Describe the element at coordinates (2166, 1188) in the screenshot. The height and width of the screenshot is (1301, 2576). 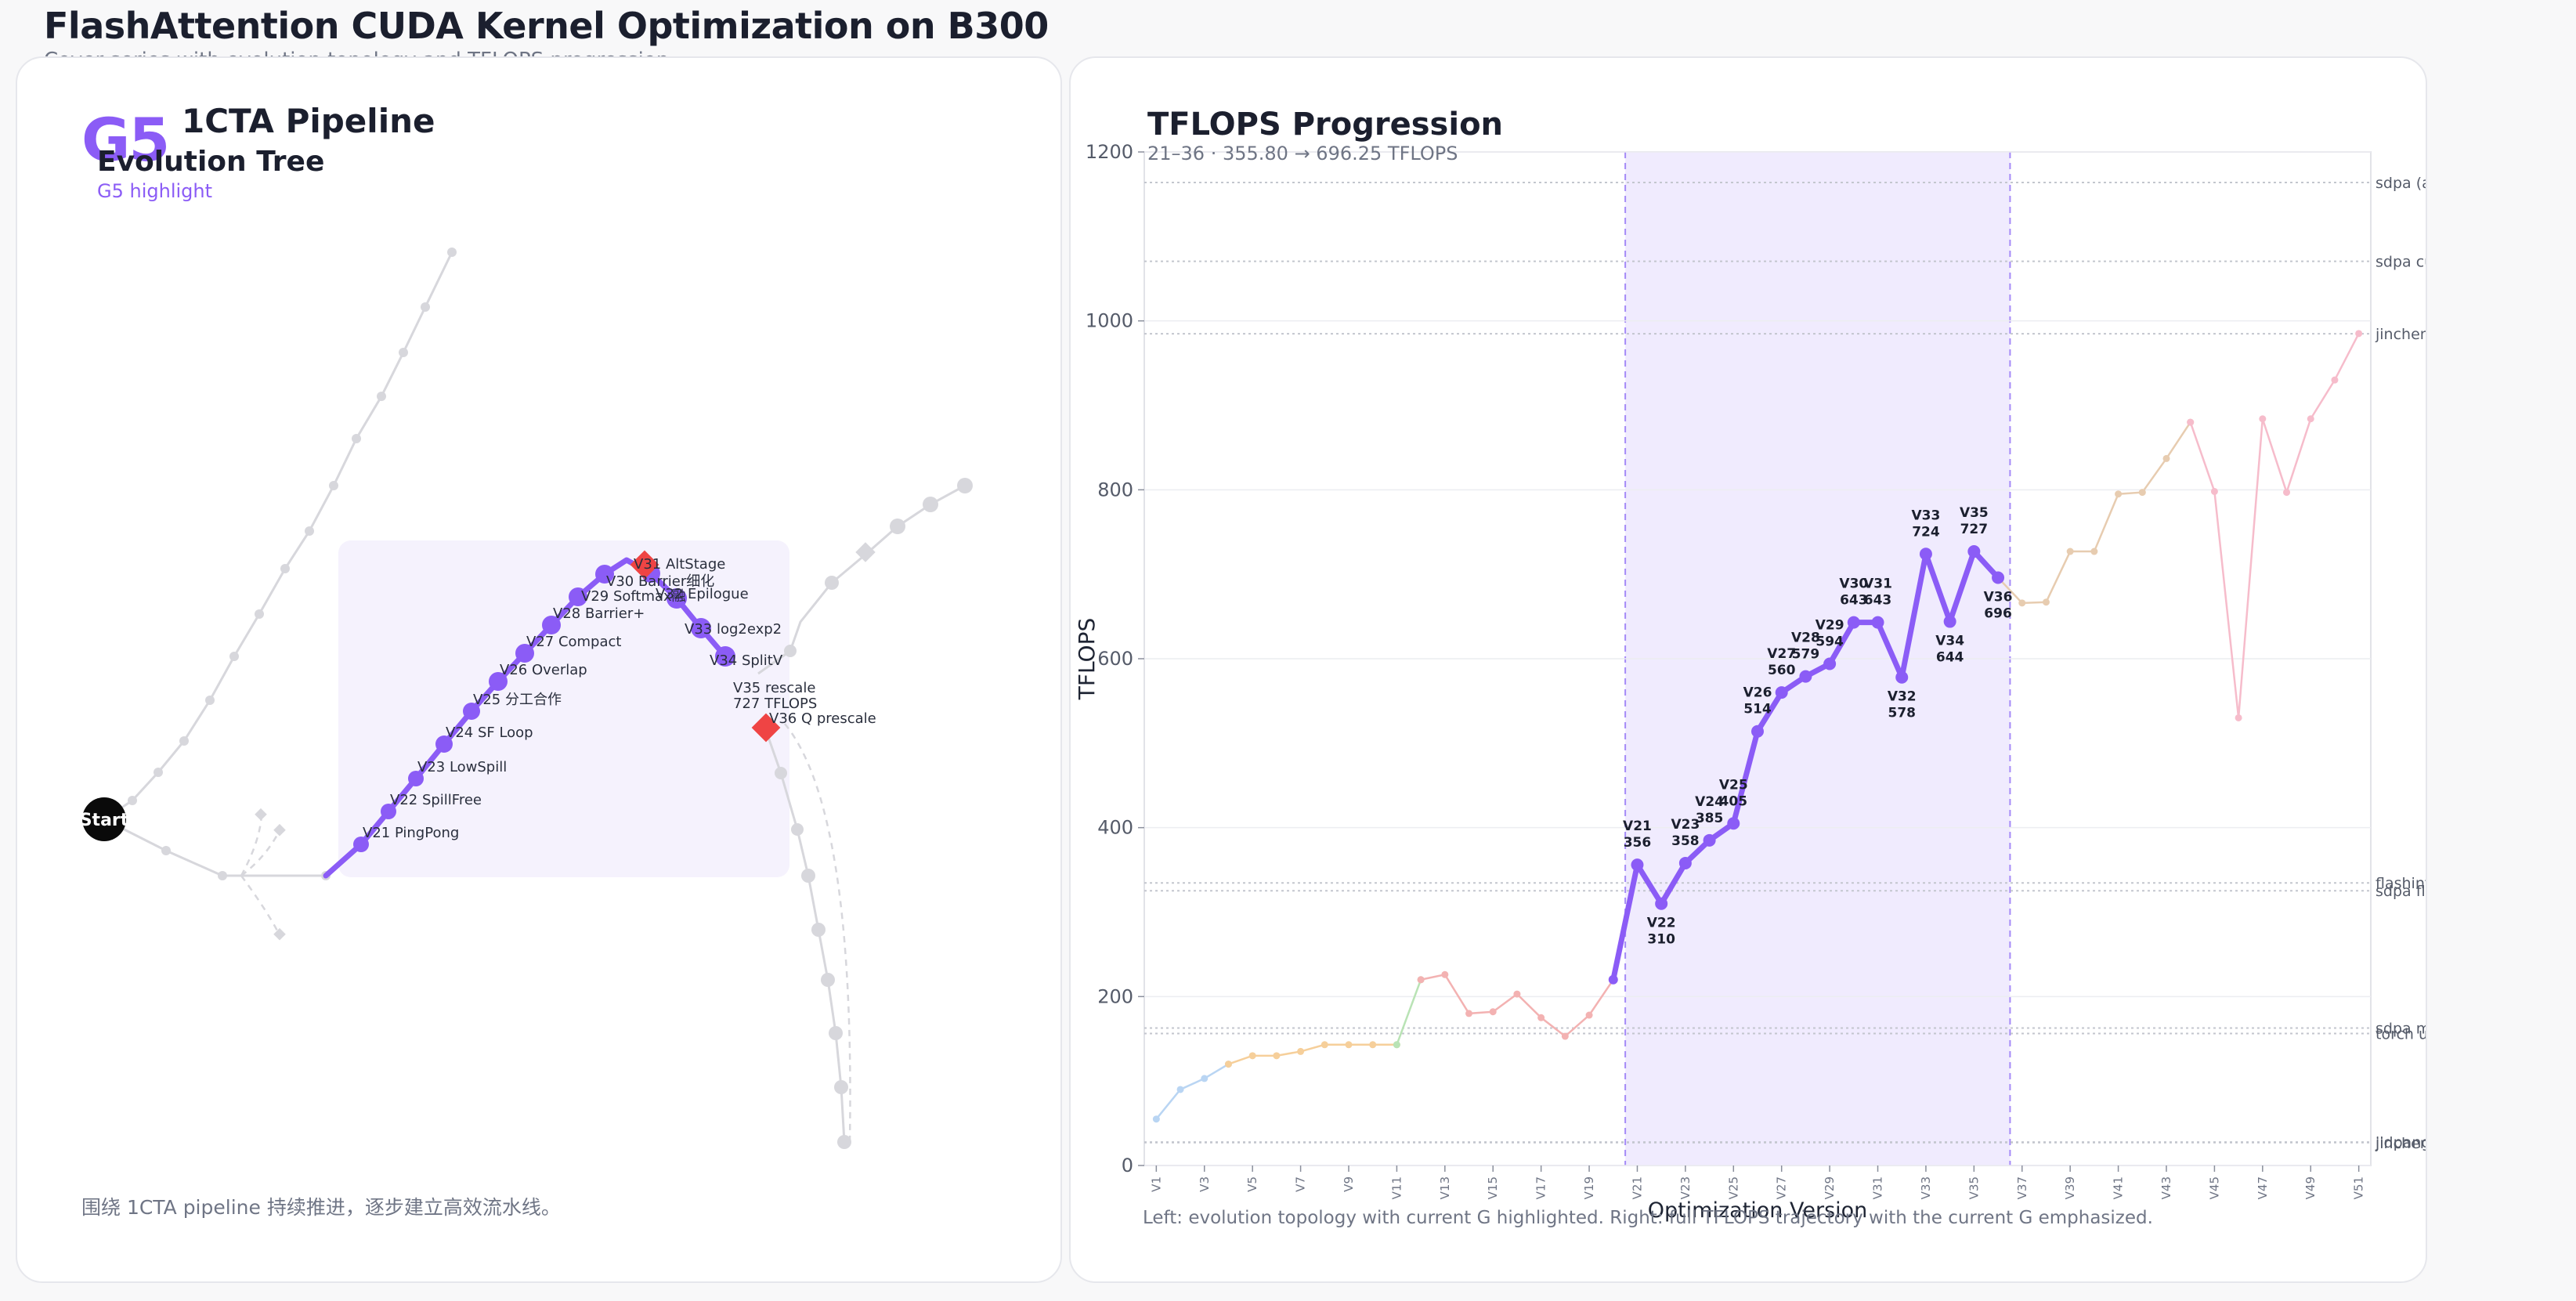
I see `x-tick-label: V43` at that location.